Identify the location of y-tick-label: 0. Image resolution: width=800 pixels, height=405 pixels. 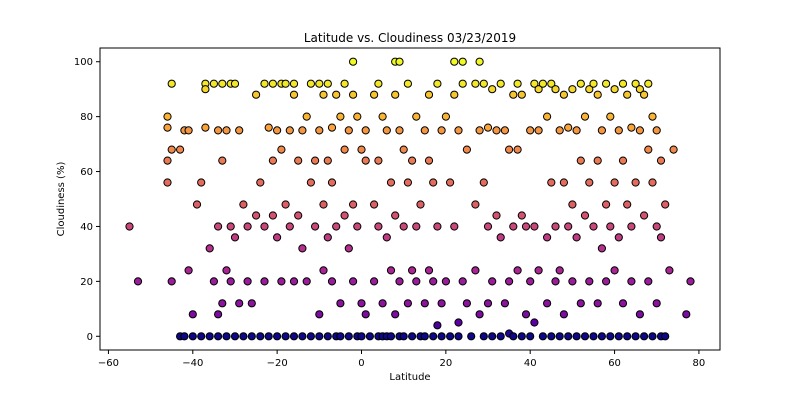
(90, 337).